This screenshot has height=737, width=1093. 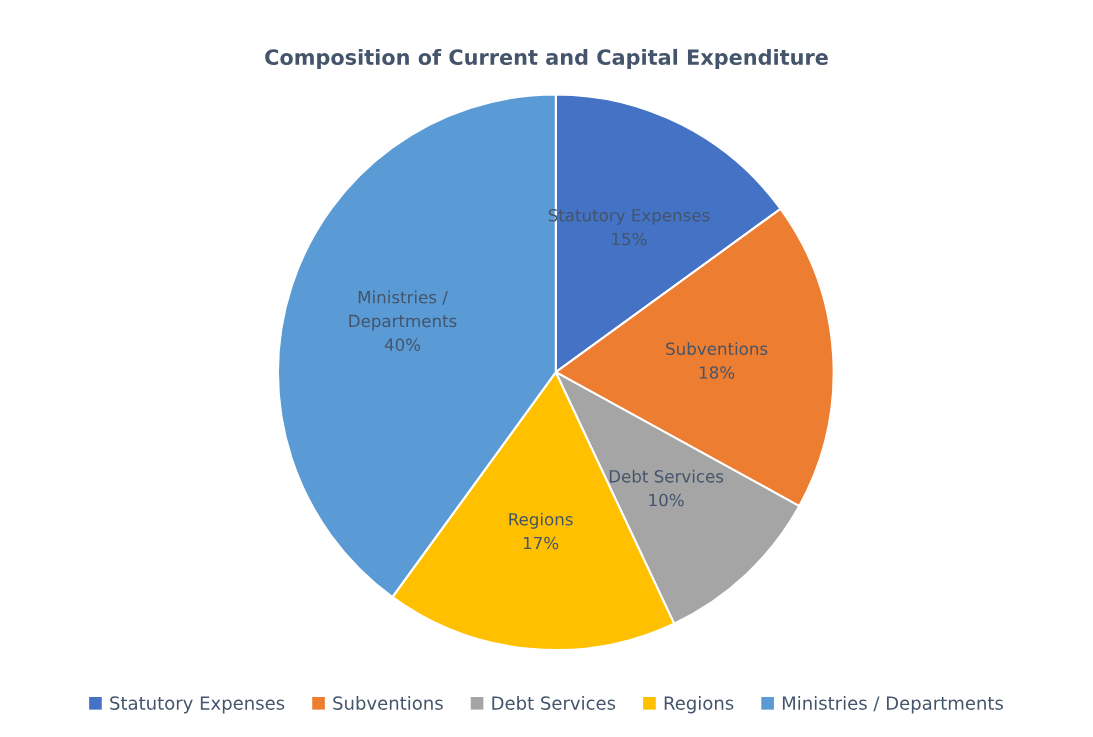 What do you see at coordinates (892, 704) in the screenshot?
I see `legend-label: Ministries / Departments` at bounding box center [892, 704].